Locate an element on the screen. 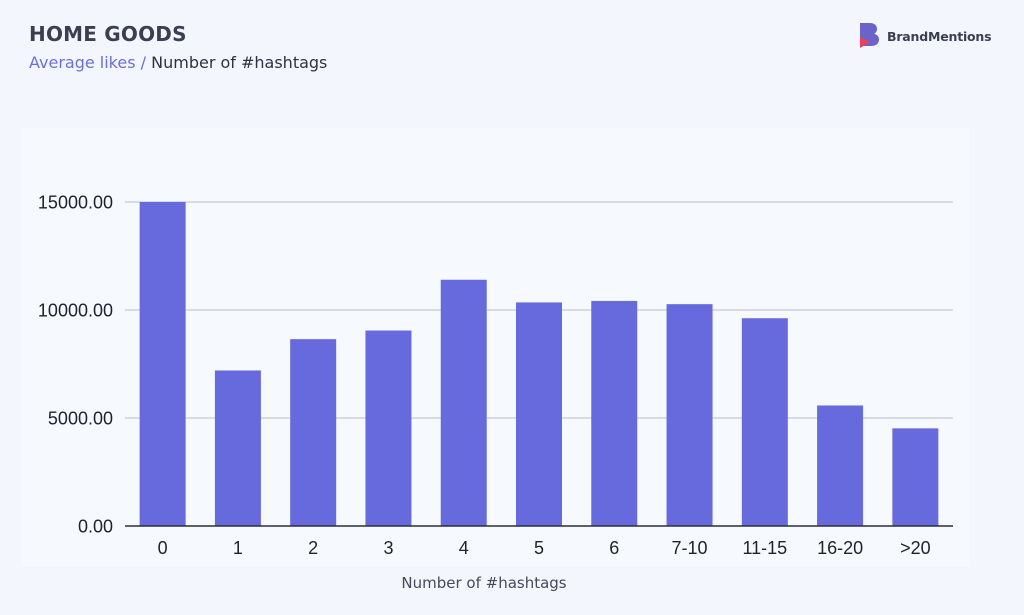 The image size is (1024, 615). x-tick-label: 1 is located at coordinates (238, 548).